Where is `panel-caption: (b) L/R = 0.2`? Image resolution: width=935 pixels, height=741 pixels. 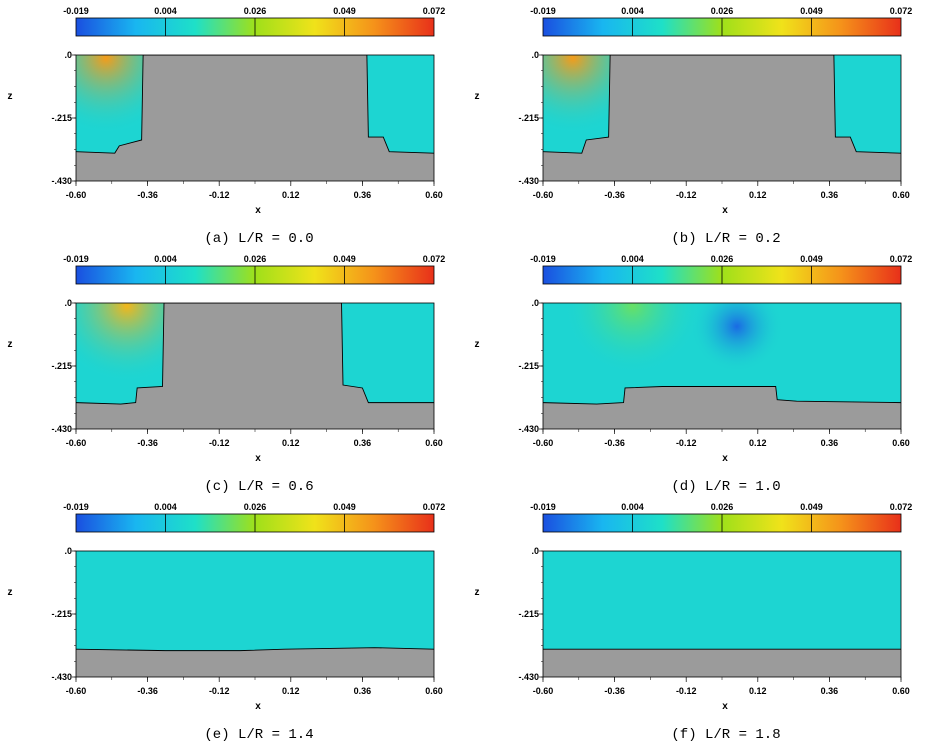 panel-caption: (b) L/R = 0.2 is located at coordinates (725, 239).